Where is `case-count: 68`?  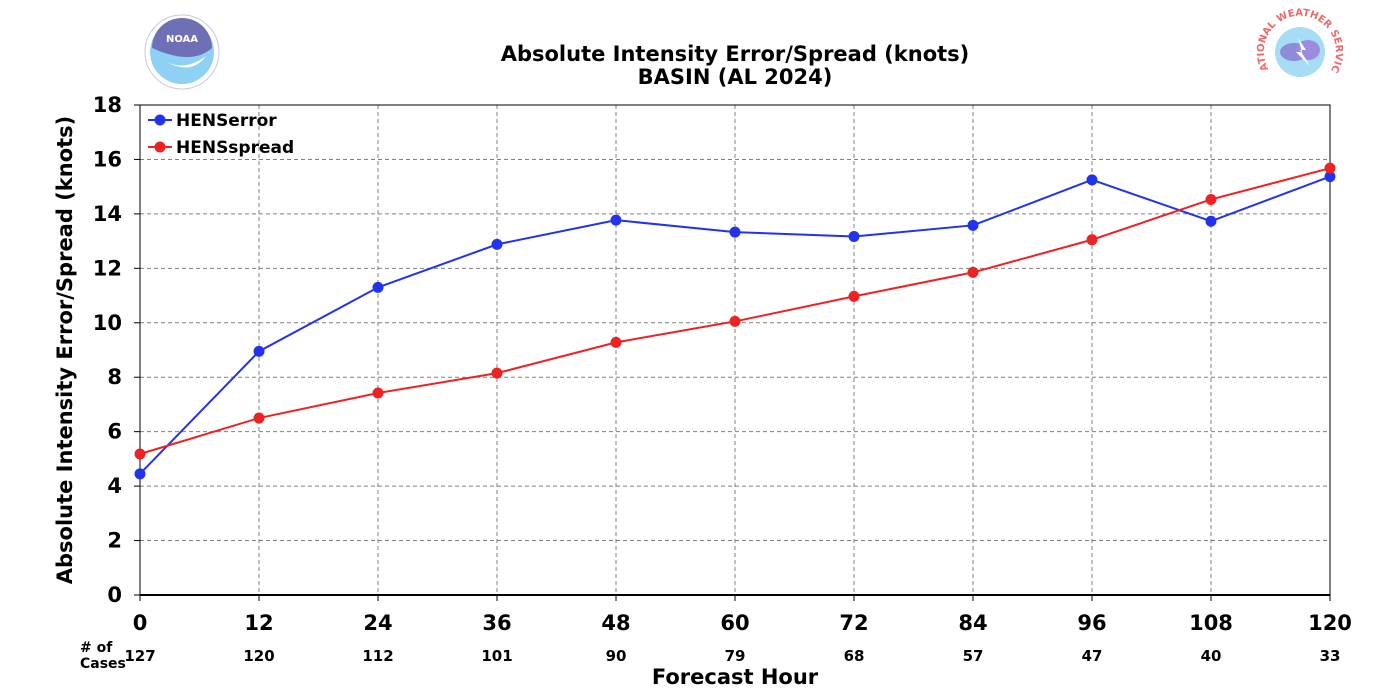
case-count: 68 is located at coordinates (854, 656).